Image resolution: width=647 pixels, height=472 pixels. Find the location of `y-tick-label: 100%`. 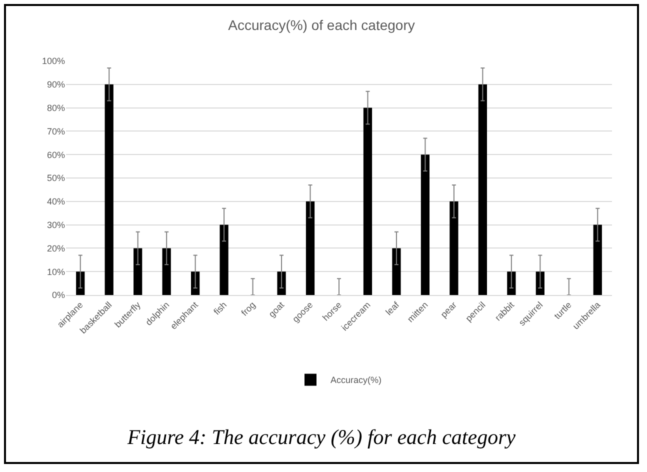

y-tick-label: 100% is located at coordinates (53, 61).